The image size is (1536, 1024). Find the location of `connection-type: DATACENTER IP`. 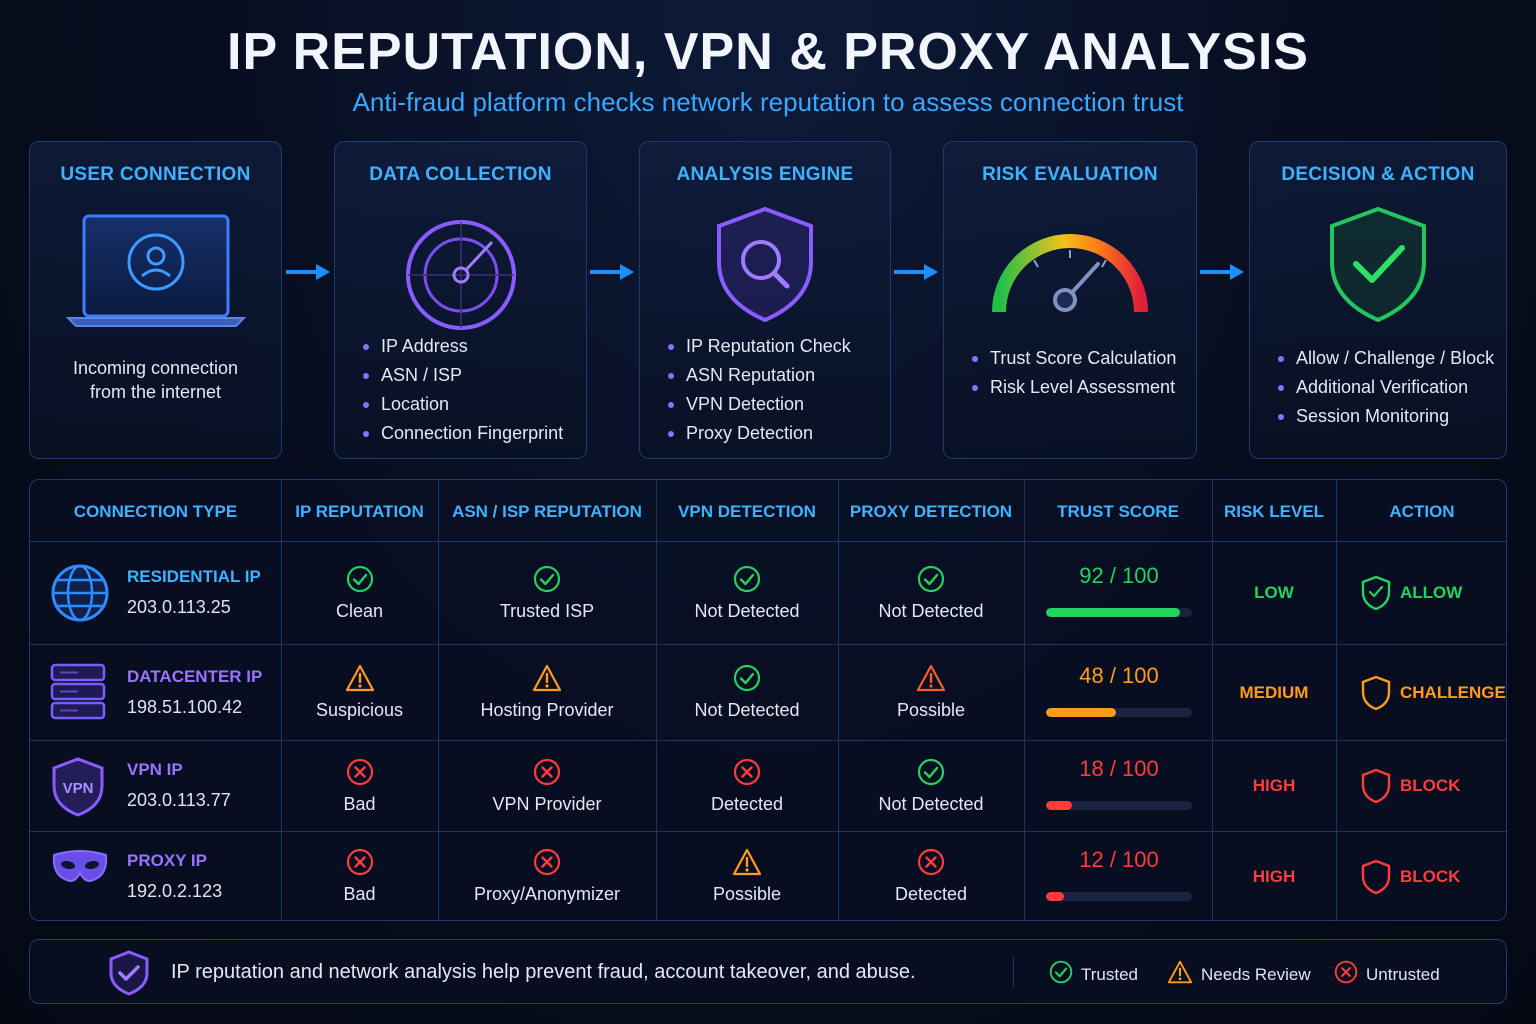

connection-type: DATACENTER IP is located at coordinates (195, 676).